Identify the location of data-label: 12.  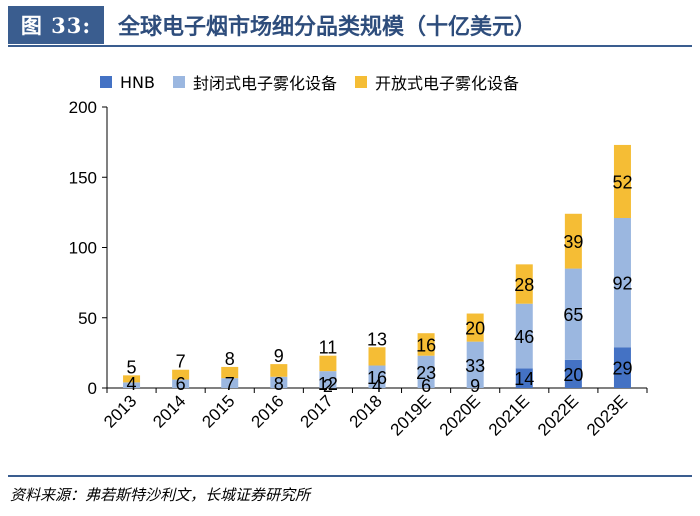
(328, 384).